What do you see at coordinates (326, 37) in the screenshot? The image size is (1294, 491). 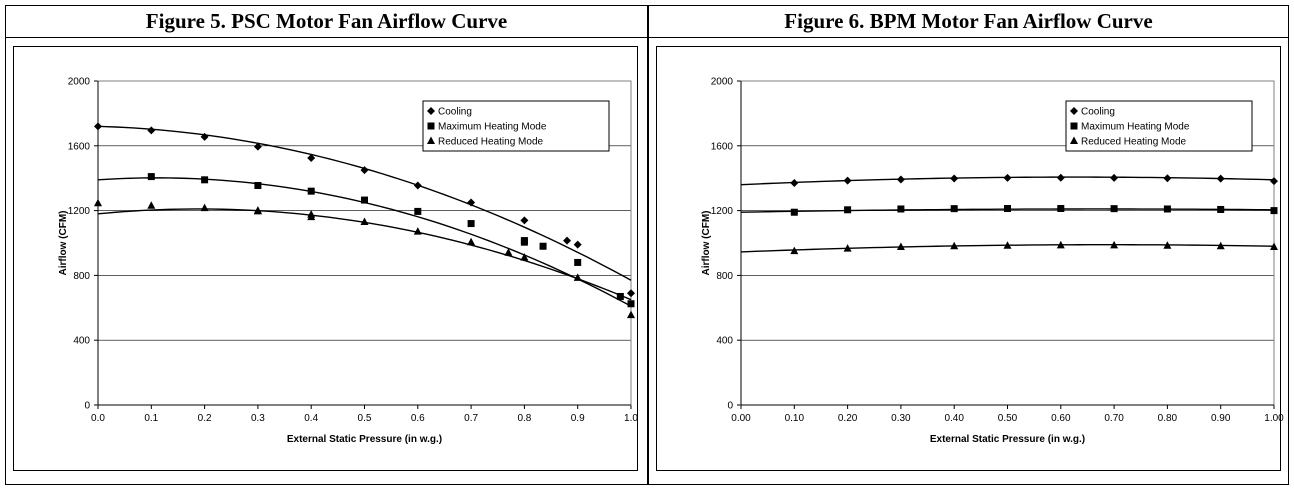 I see `figure-5-title-divider` at bounding box center [326, 37].